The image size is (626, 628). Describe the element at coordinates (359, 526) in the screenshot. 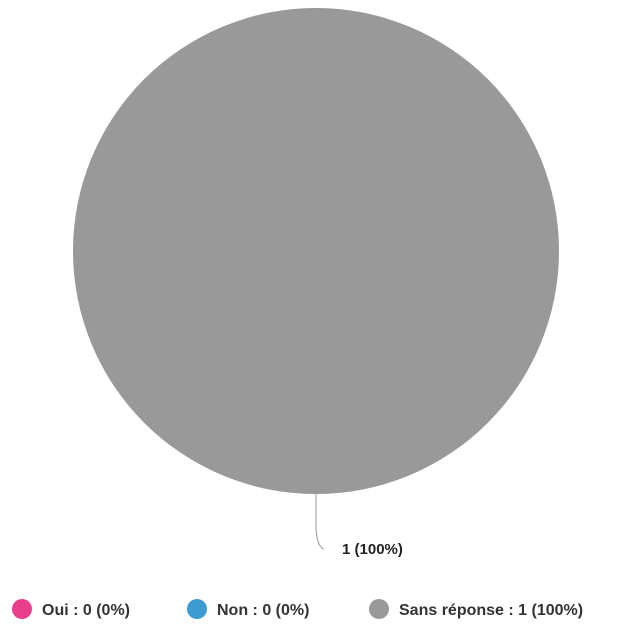

I see `pie-data-labels: 1 (100%)` at that location.